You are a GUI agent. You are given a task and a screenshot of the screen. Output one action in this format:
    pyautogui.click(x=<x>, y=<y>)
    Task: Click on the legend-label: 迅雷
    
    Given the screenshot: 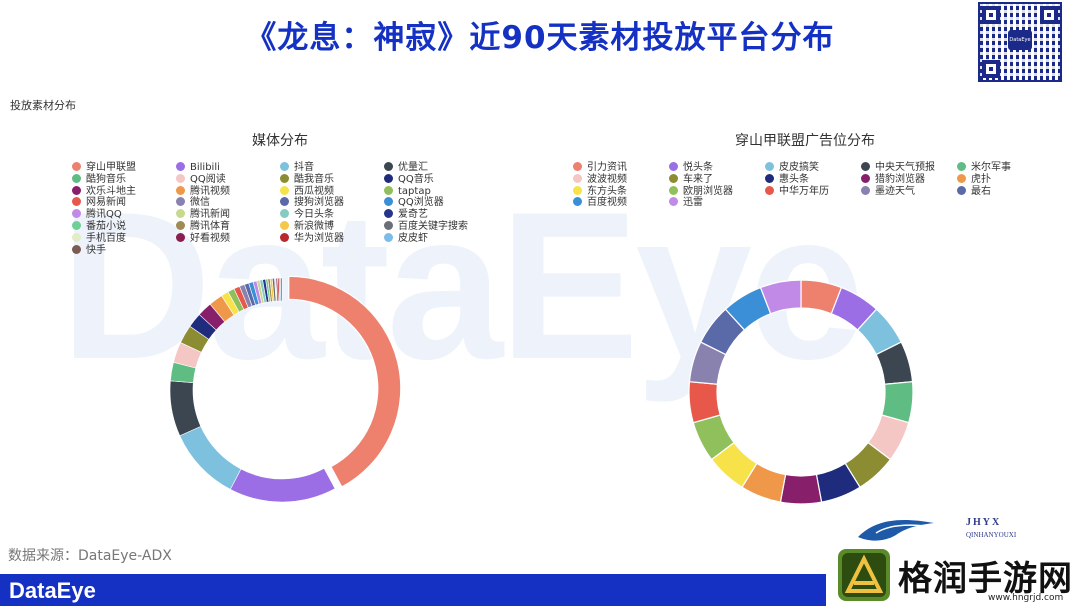 What is the action you would take?
    pyautogui.click(x=693, y=203)
    